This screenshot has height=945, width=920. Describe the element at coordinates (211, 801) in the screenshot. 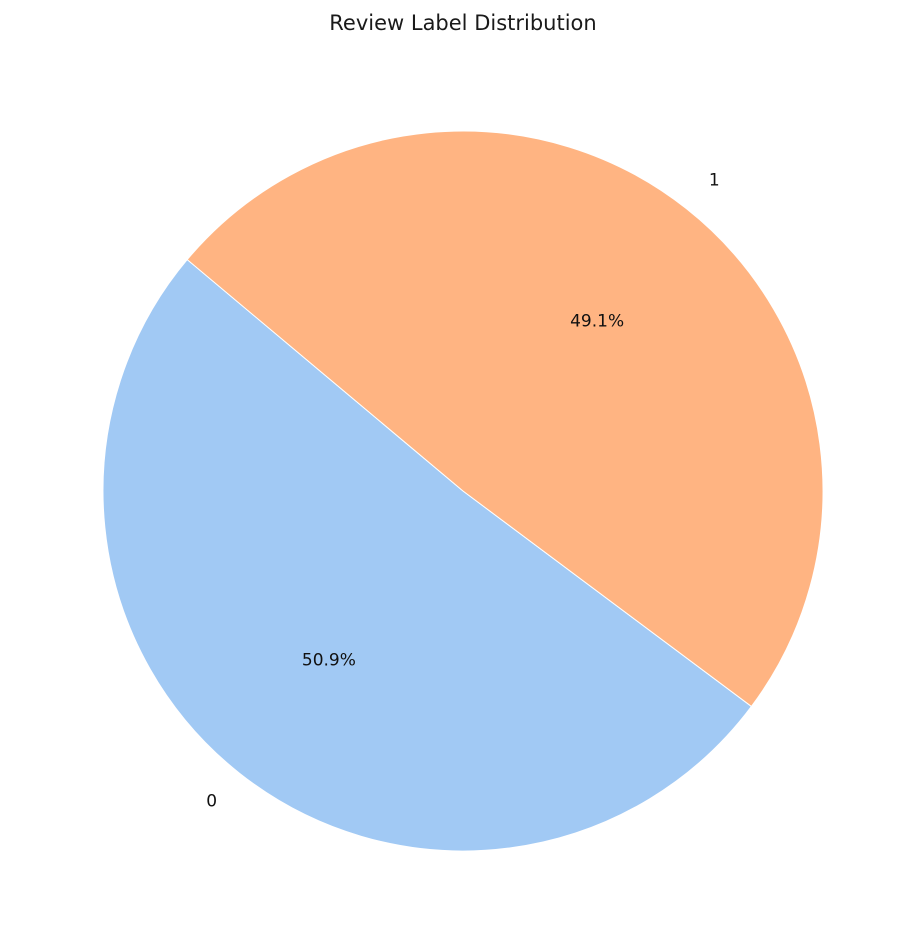

I see `slice-label-0: 0` at that location.